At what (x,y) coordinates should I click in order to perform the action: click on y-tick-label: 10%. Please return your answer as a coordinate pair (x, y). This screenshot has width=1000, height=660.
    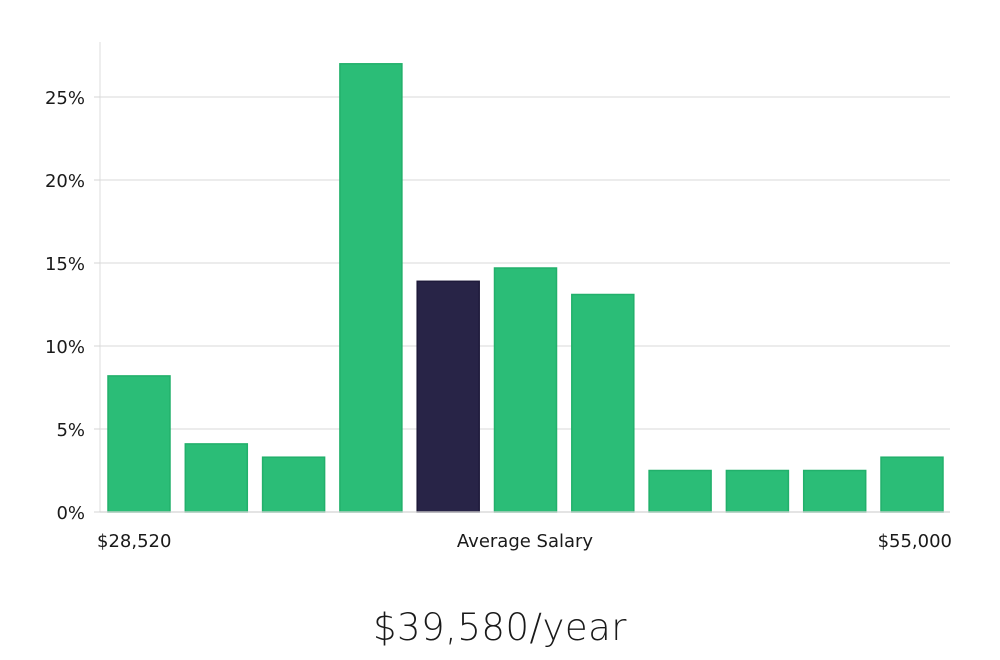
    Looking at the image, I should click on (65, 347).